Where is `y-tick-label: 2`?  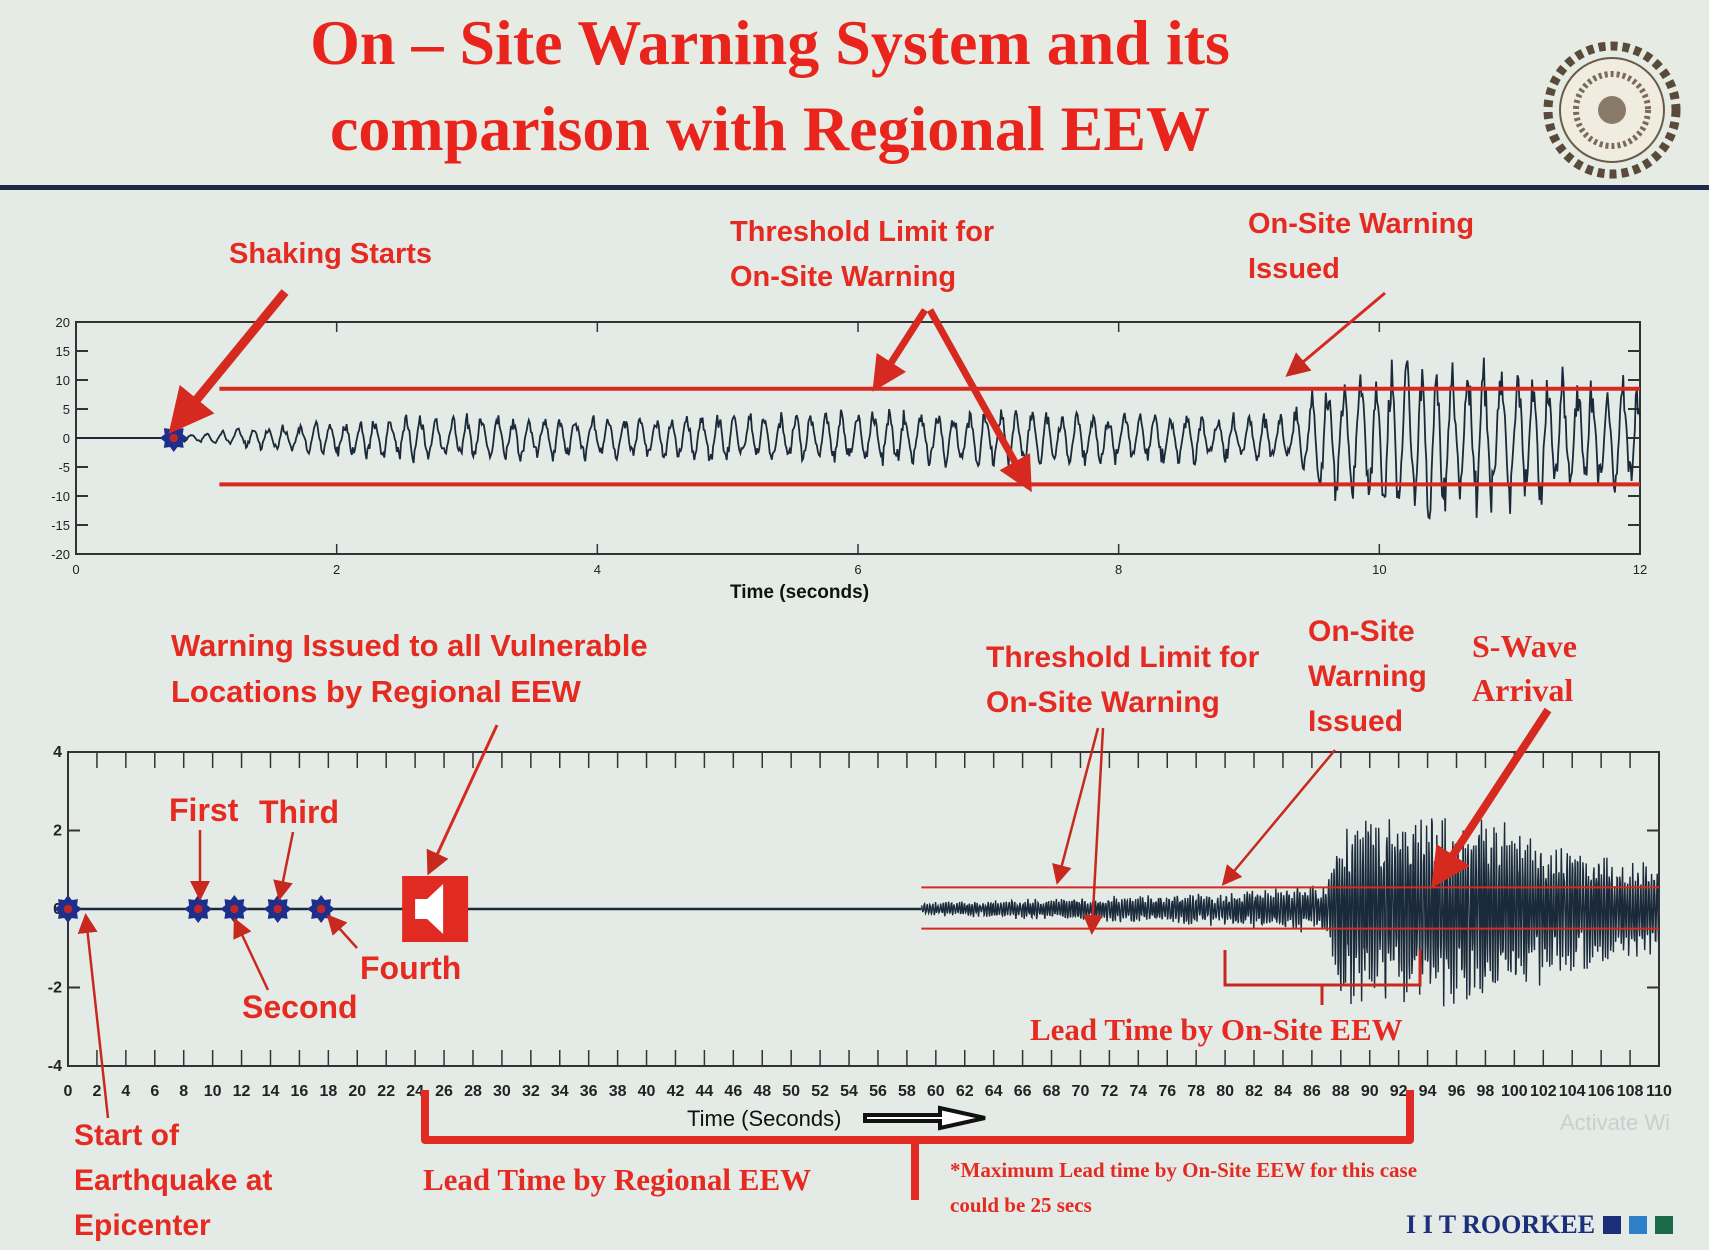 y-tick-label: 2 is located at coordinates (57, 831).